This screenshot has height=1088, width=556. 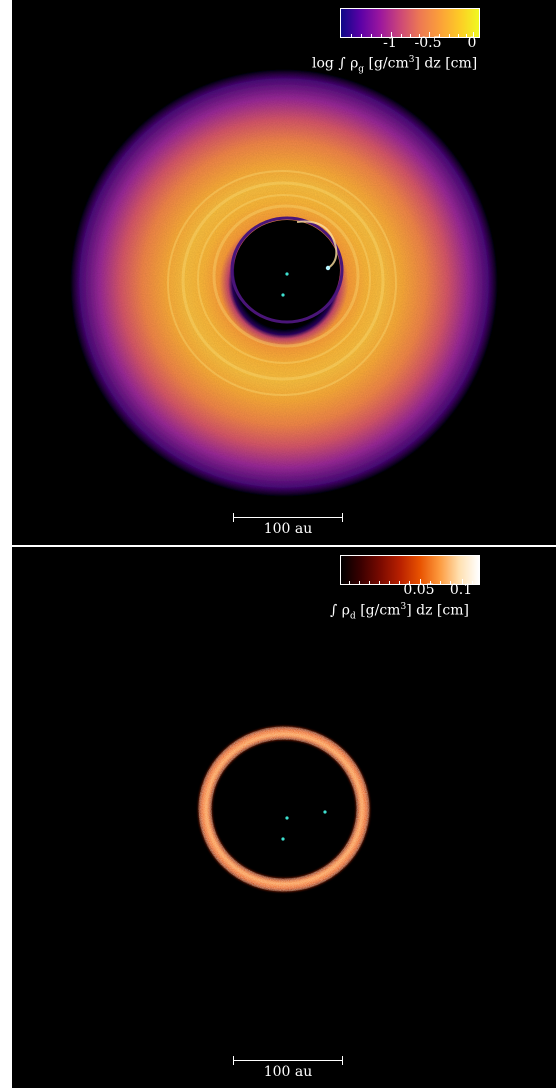 I want to click on colorbar-title: log ∫ ρg [g/cm3] dz [cm], so click(x=395, y=65).